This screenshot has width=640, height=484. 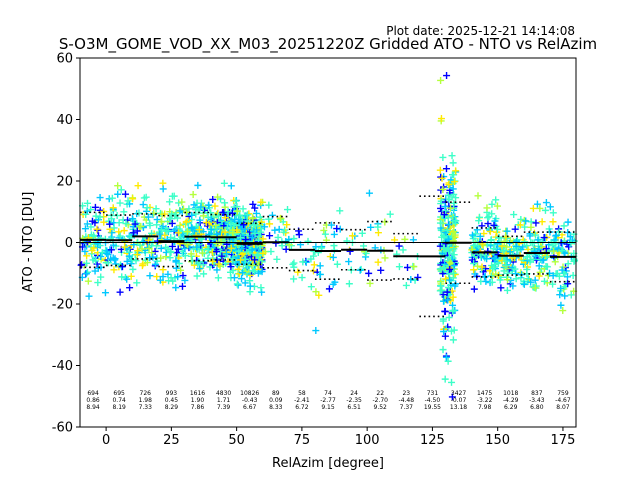 I want to click on bin-mean-label: -2.70, so click(x=380, y=400).